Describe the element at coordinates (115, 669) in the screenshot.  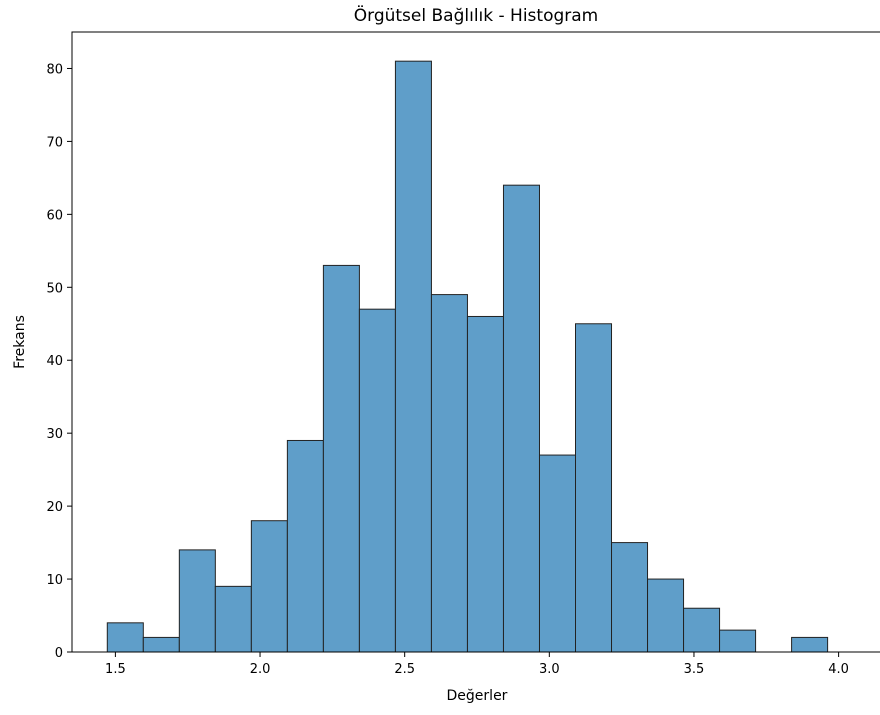
I see `x-tick-label: 1.5` at that location.